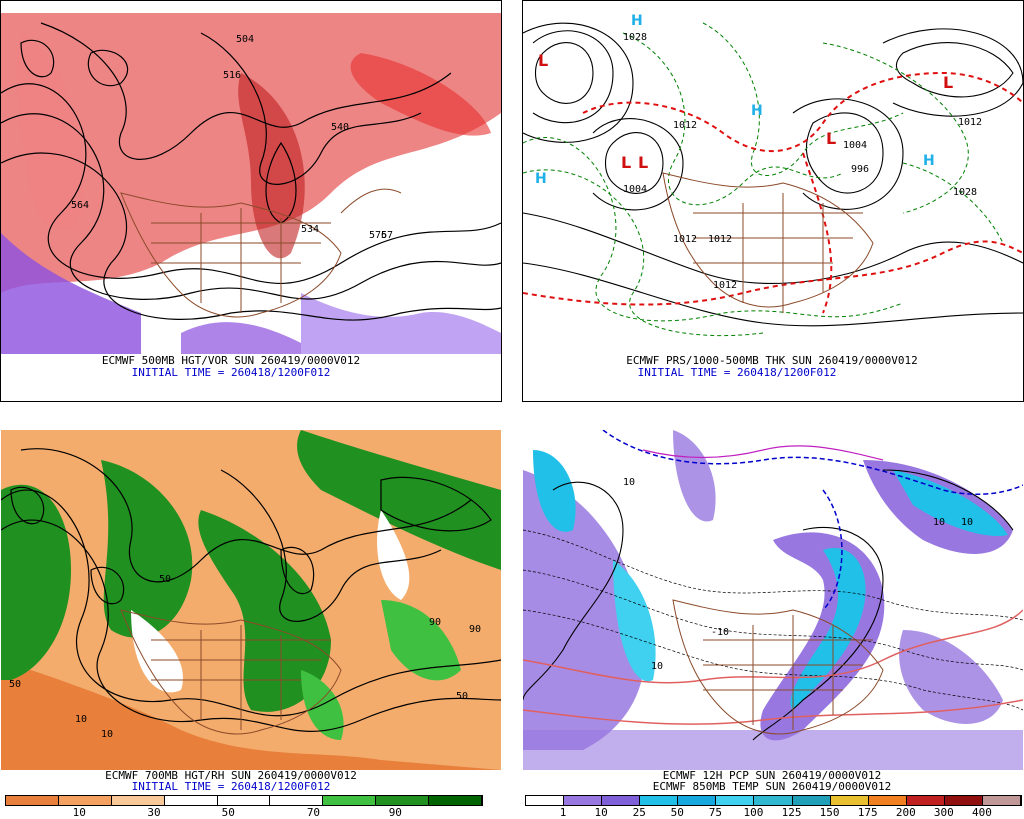 The height and width of the screenshot is (819, 1024). What do you see at coordinates (720, 632) in the screenshot?
I see `temperature-contour-label: -10` at bounding box center [720, 632].